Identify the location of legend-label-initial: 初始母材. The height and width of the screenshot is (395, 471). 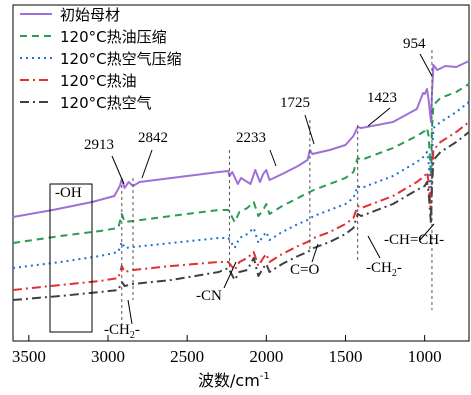
(90, 15).